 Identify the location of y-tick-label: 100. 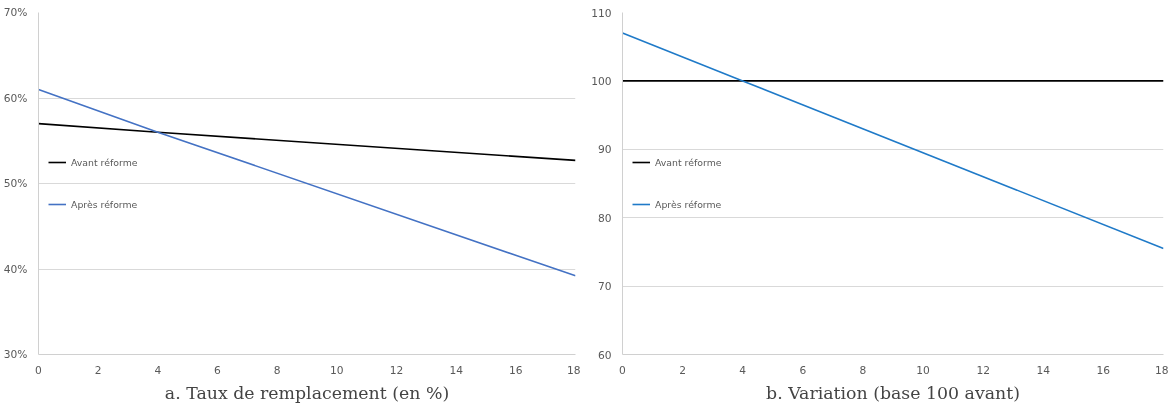
(601, 81).